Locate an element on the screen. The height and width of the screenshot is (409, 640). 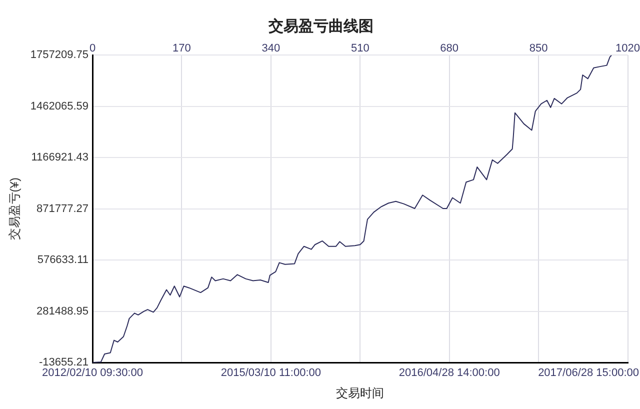
y-tick-label: 1166921.43 is located at coordinates (60, 158).